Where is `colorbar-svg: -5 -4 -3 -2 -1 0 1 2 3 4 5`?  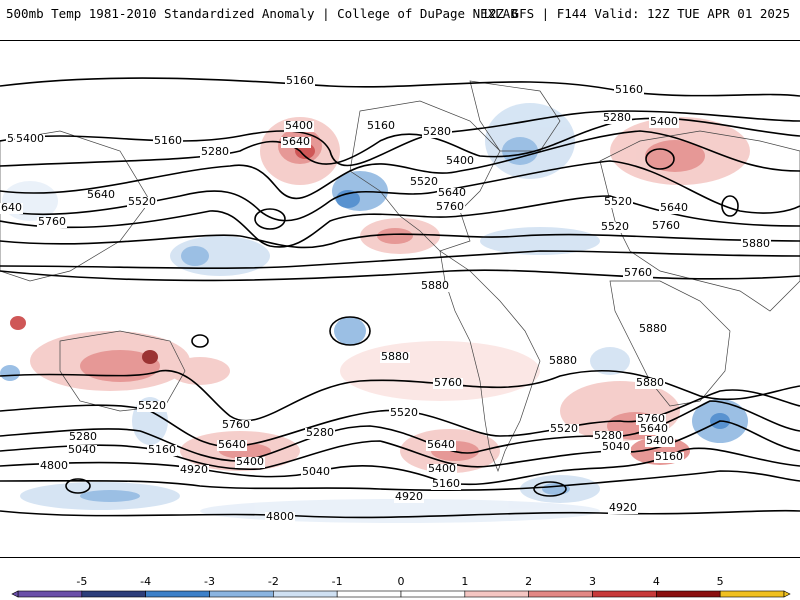
colorbar-svg: -5 -4 -3 -2 -1 0 1 2 3 4 5 is located at coordinates (401, 586).